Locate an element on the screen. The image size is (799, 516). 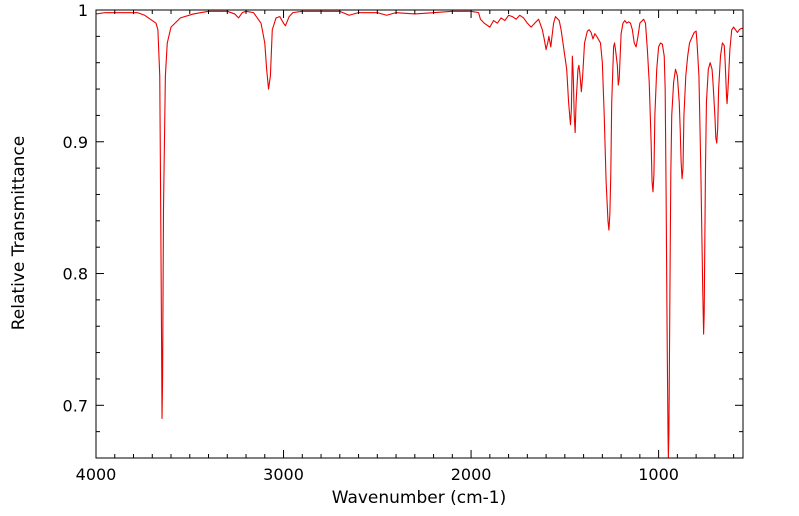
x-tick-label: 2000 is located at coordinates (471, 474).